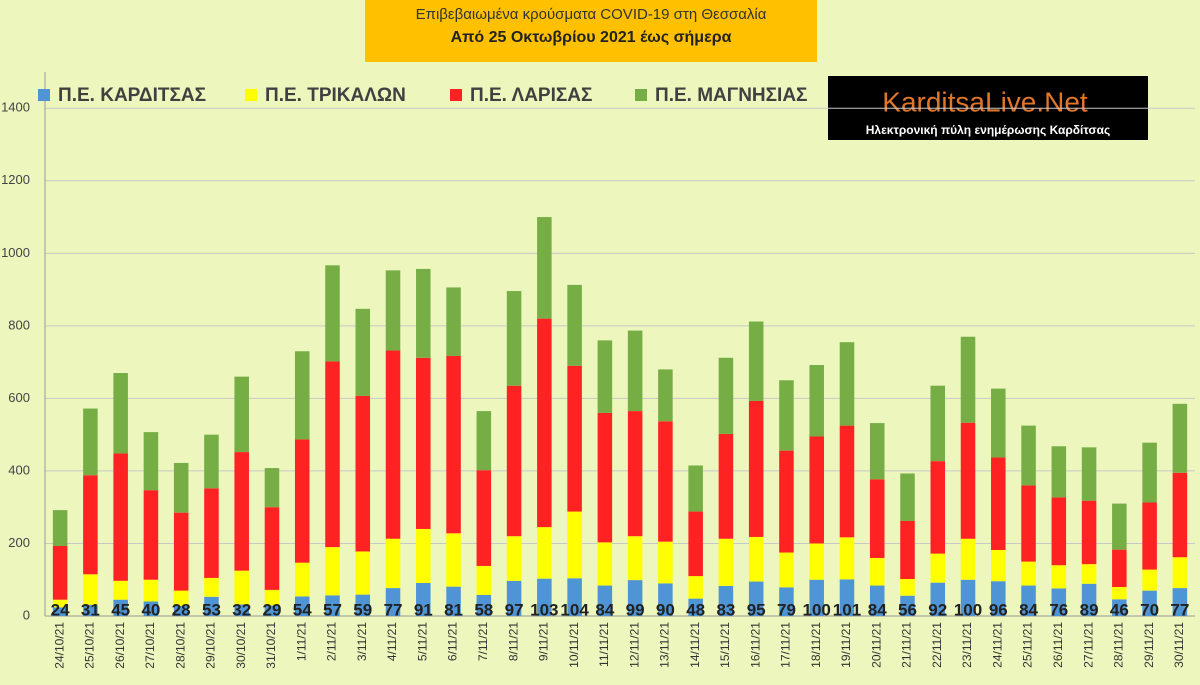 Image resolution: width=1200 pixels, height=685 pixels. What do you see at coordinates (19, 542) in the screenshot?
I see `y-tick-label: 200` at bounding box center [19, 542].